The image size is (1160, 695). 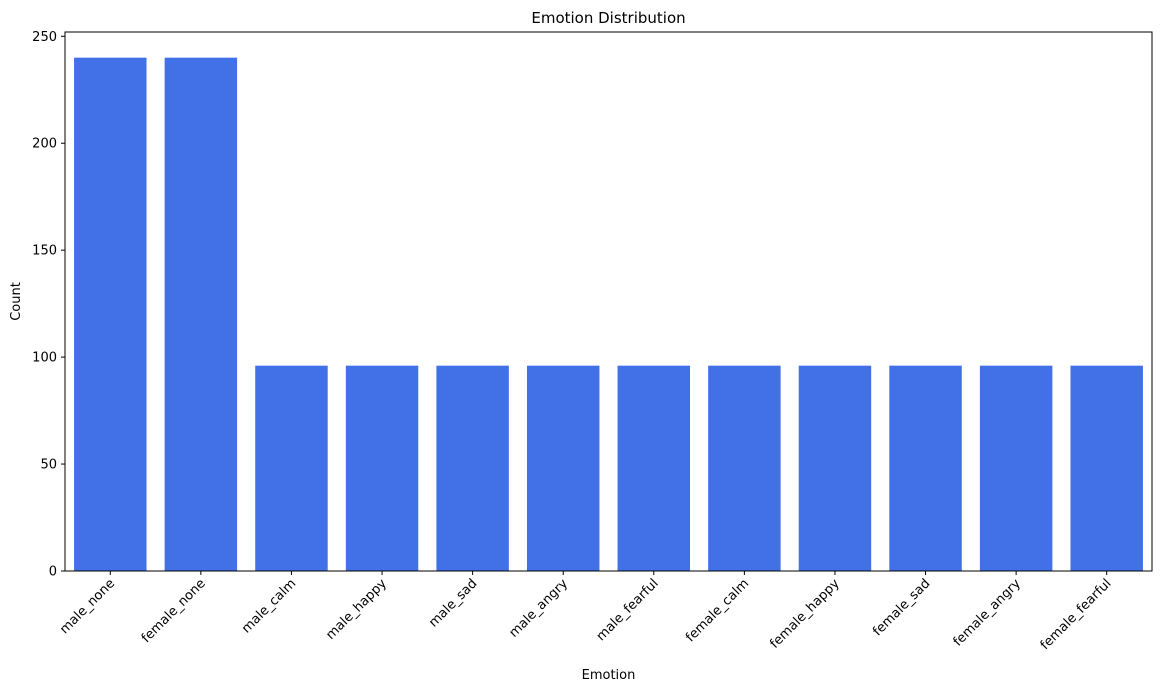 I want to click on y-tick-label: 0, so click(x=53, y=572).